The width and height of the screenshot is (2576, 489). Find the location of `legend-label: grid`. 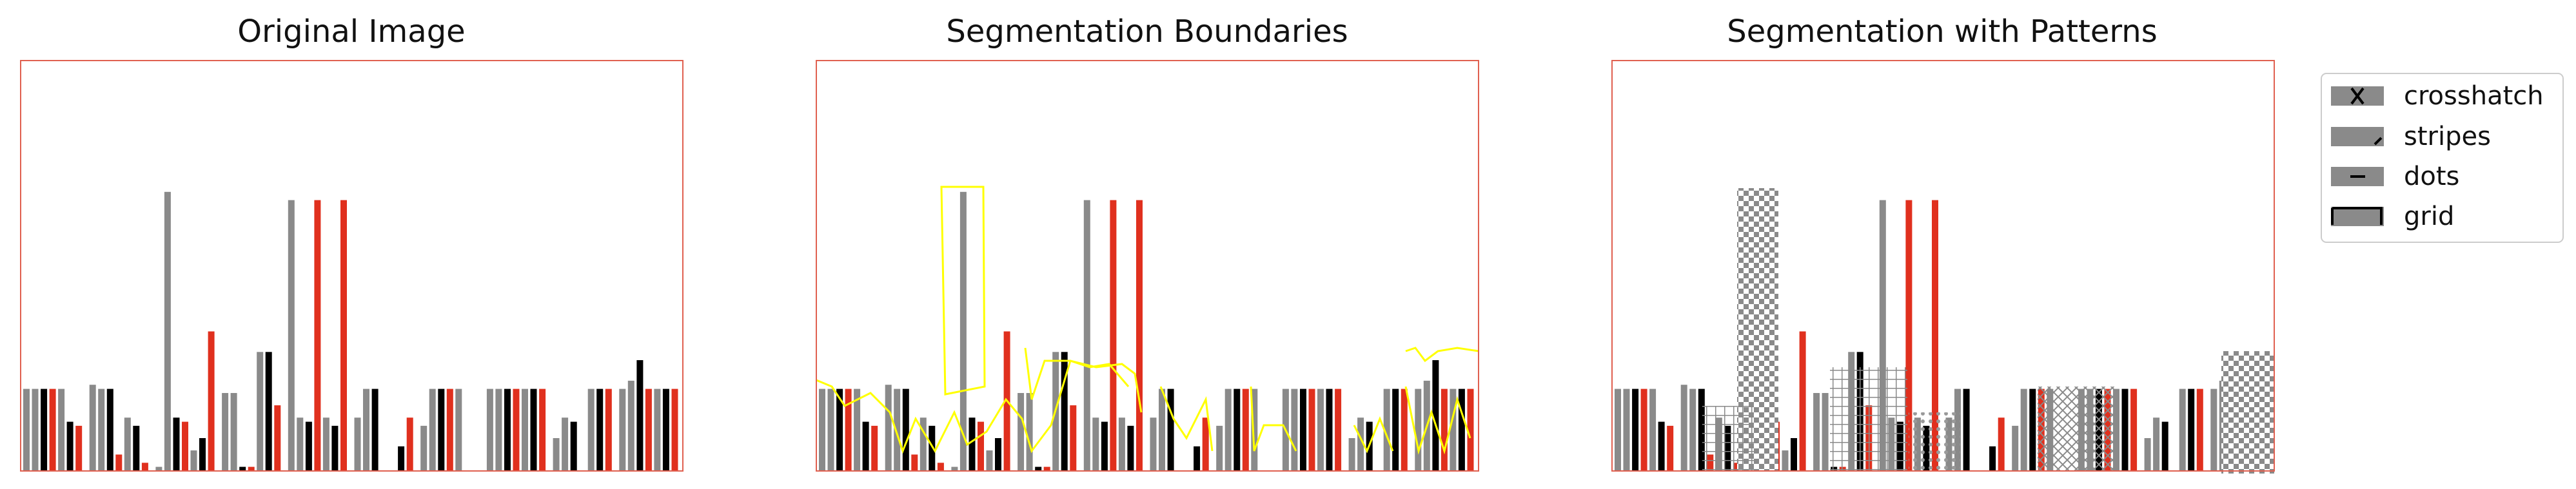

legend-label: grid is located at coordinates (2429, 216).